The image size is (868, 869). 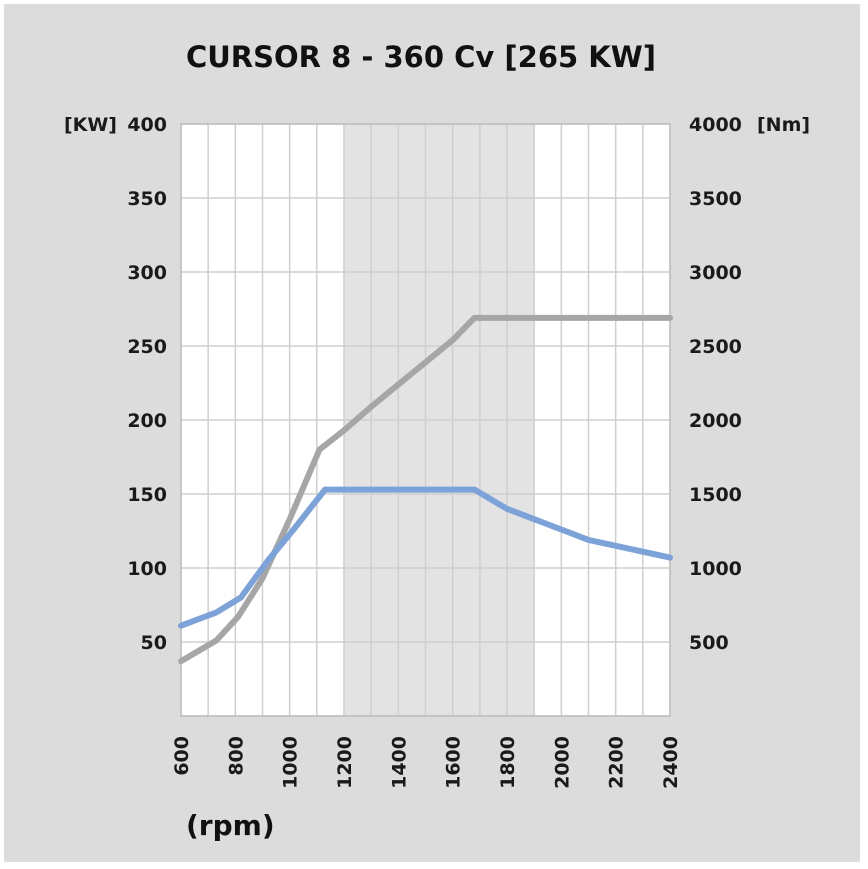 I want to click on y-left-tick-label: 100, so click(x=147, y=569).